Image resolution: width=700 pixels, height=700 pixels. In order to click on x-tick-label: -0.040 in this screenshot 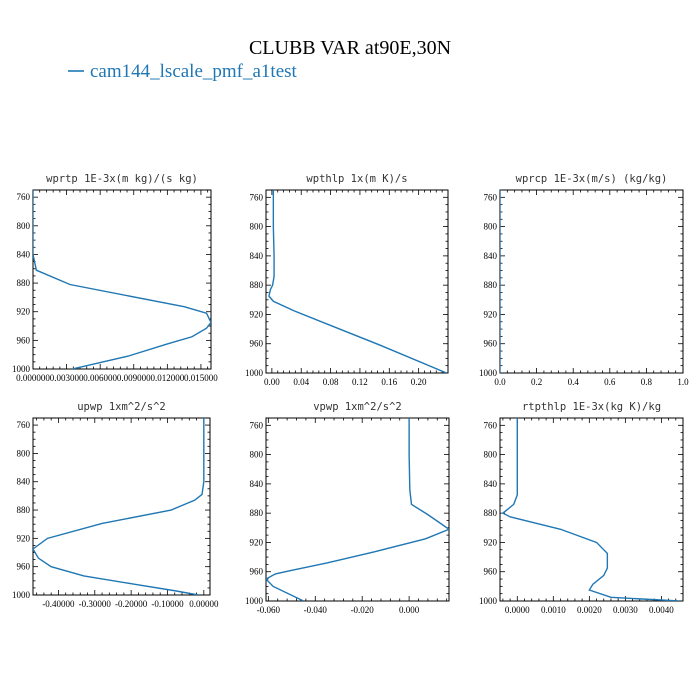, I will do `click(316, 610)`.